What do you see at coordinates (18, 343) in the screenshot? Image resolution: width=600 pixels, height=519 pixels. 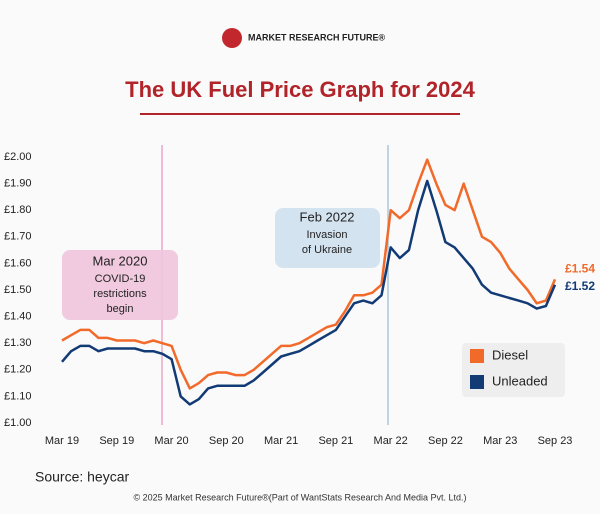 I see `y-tick-label: £1.30` at bounding box center [18, 343].